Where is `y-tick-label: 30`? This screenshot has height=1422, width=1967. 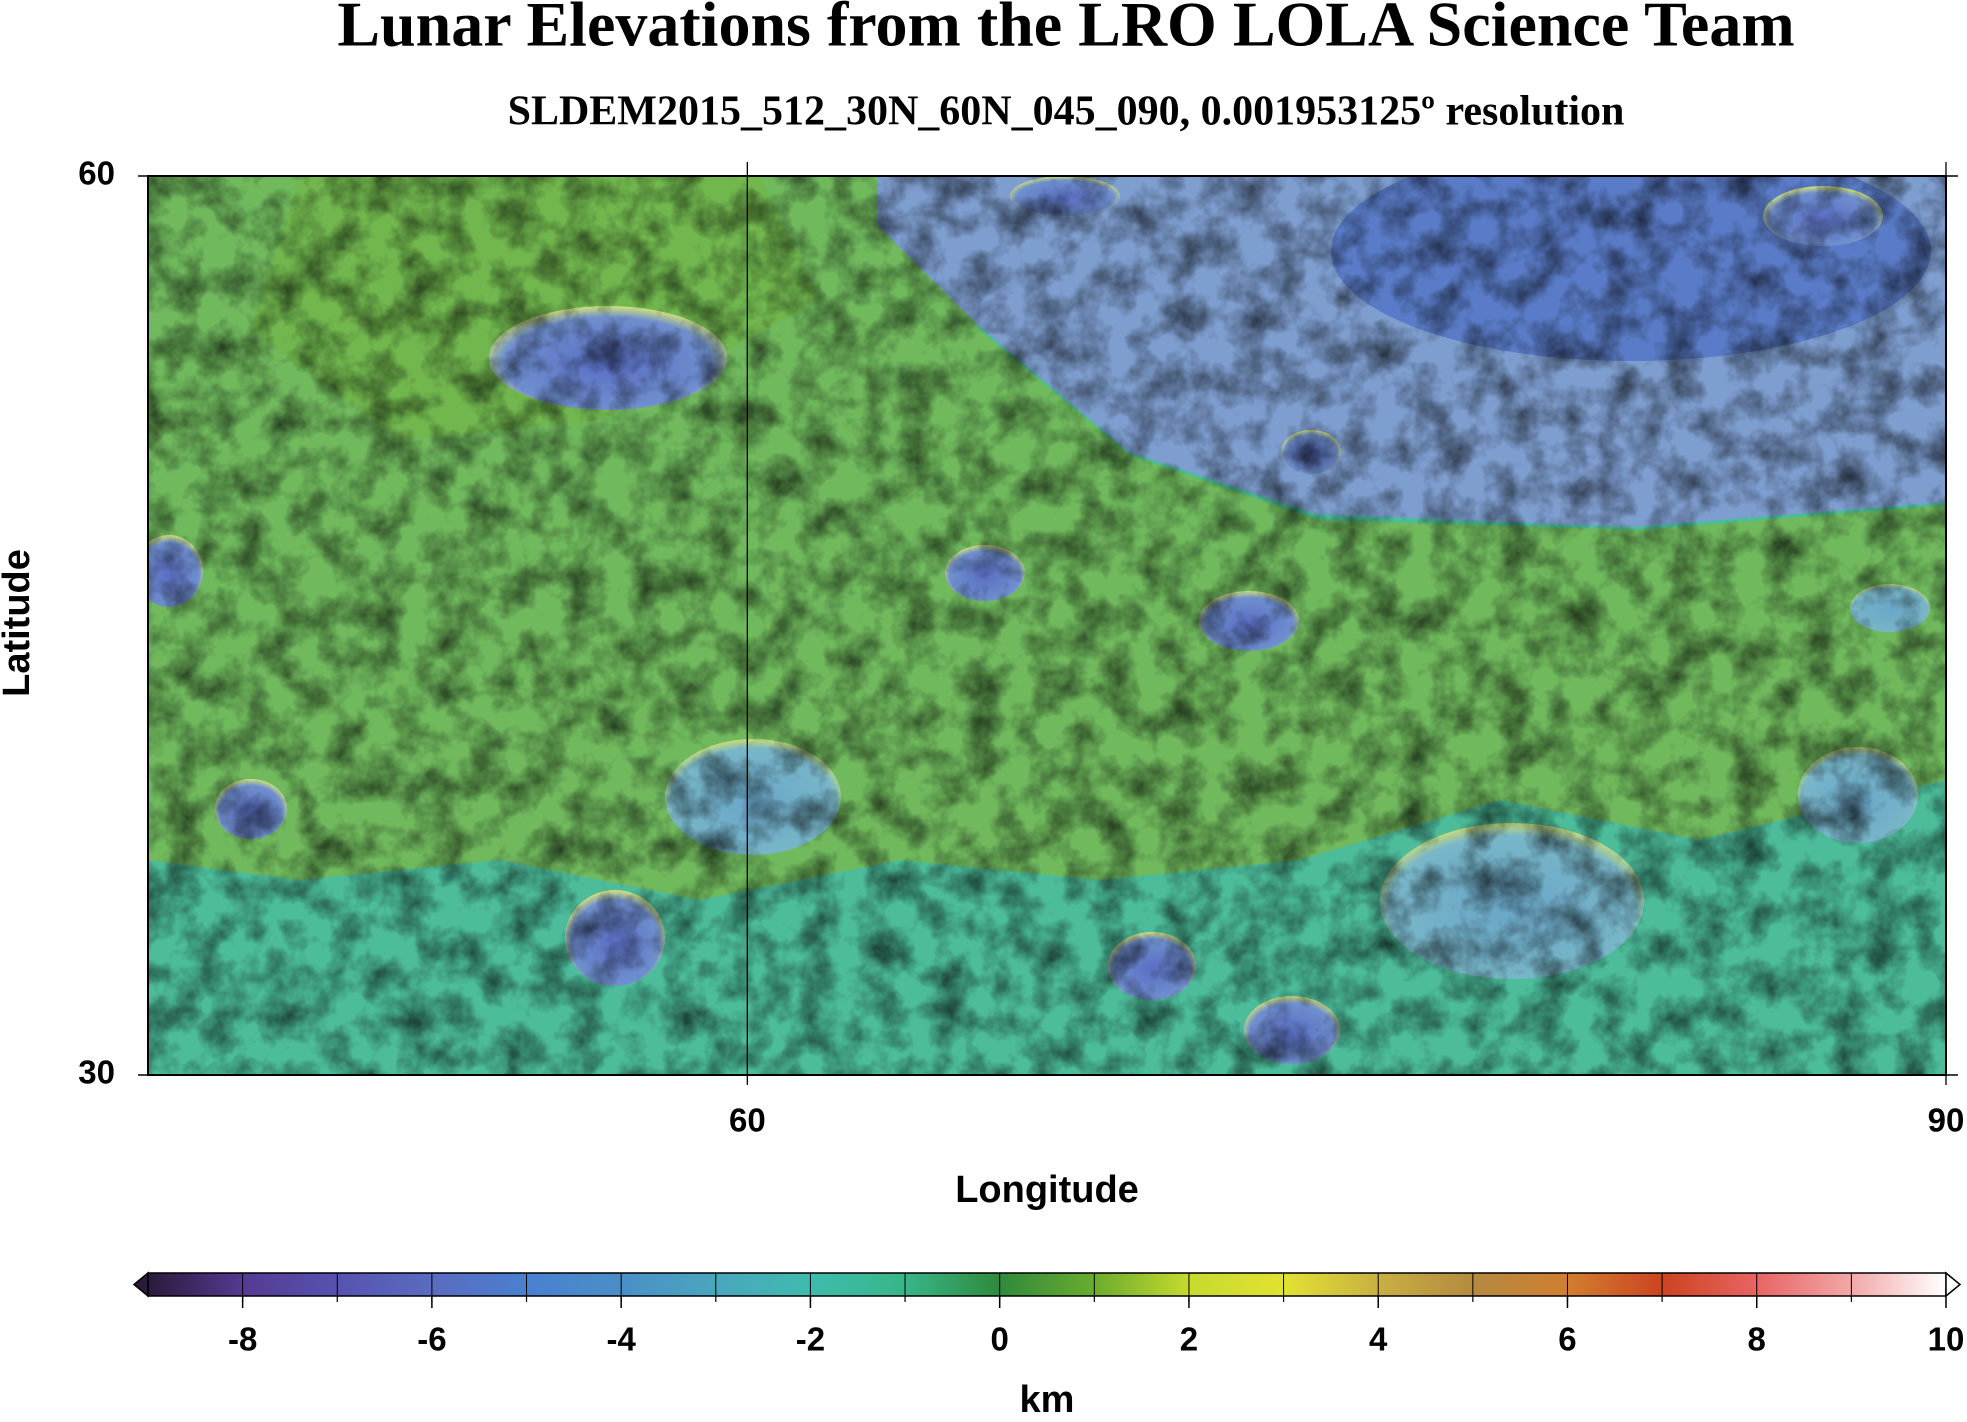
y-tick-label: 30 is located at coordinates (96, 1072).